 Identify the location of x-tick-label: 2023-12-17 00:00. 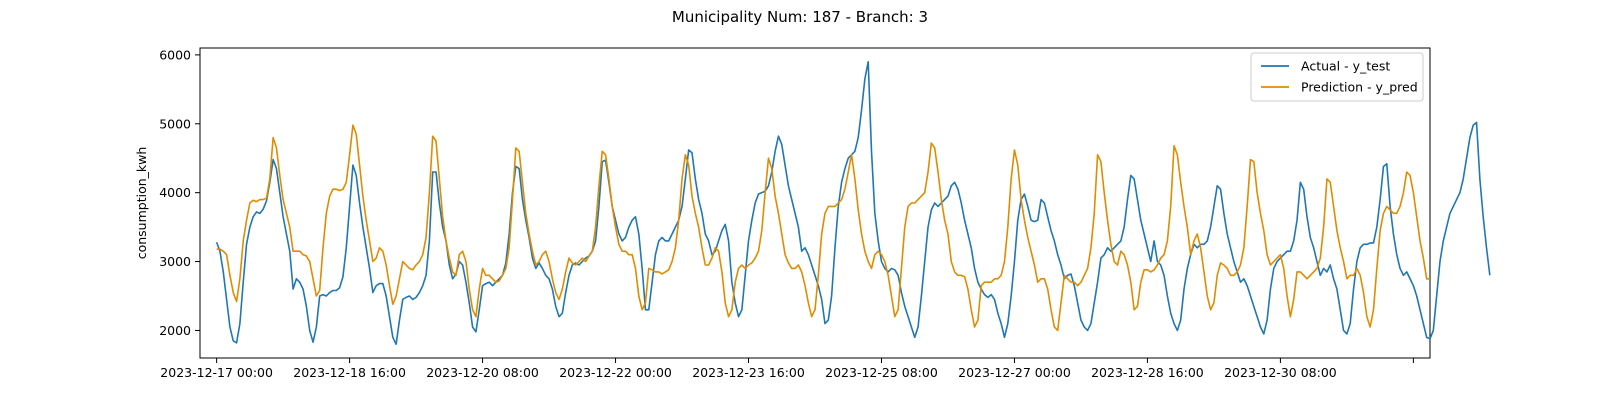
(216, 372).